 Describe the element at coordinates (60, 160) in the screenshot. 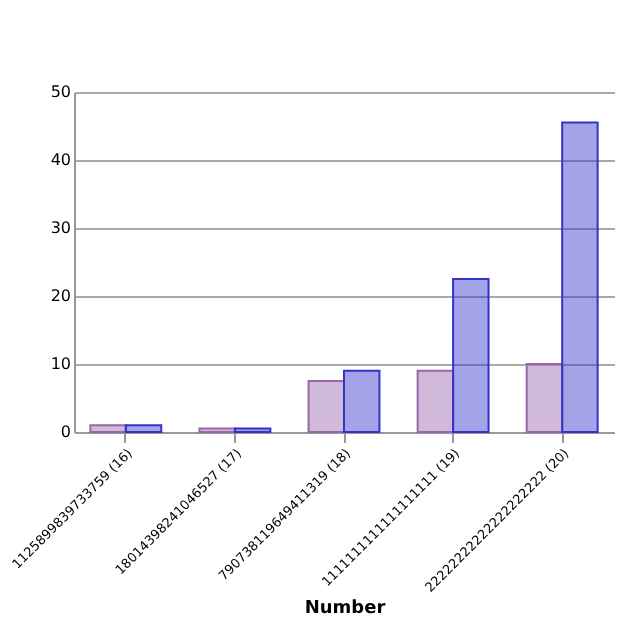

I see `y-tick-label: 40` at that location.